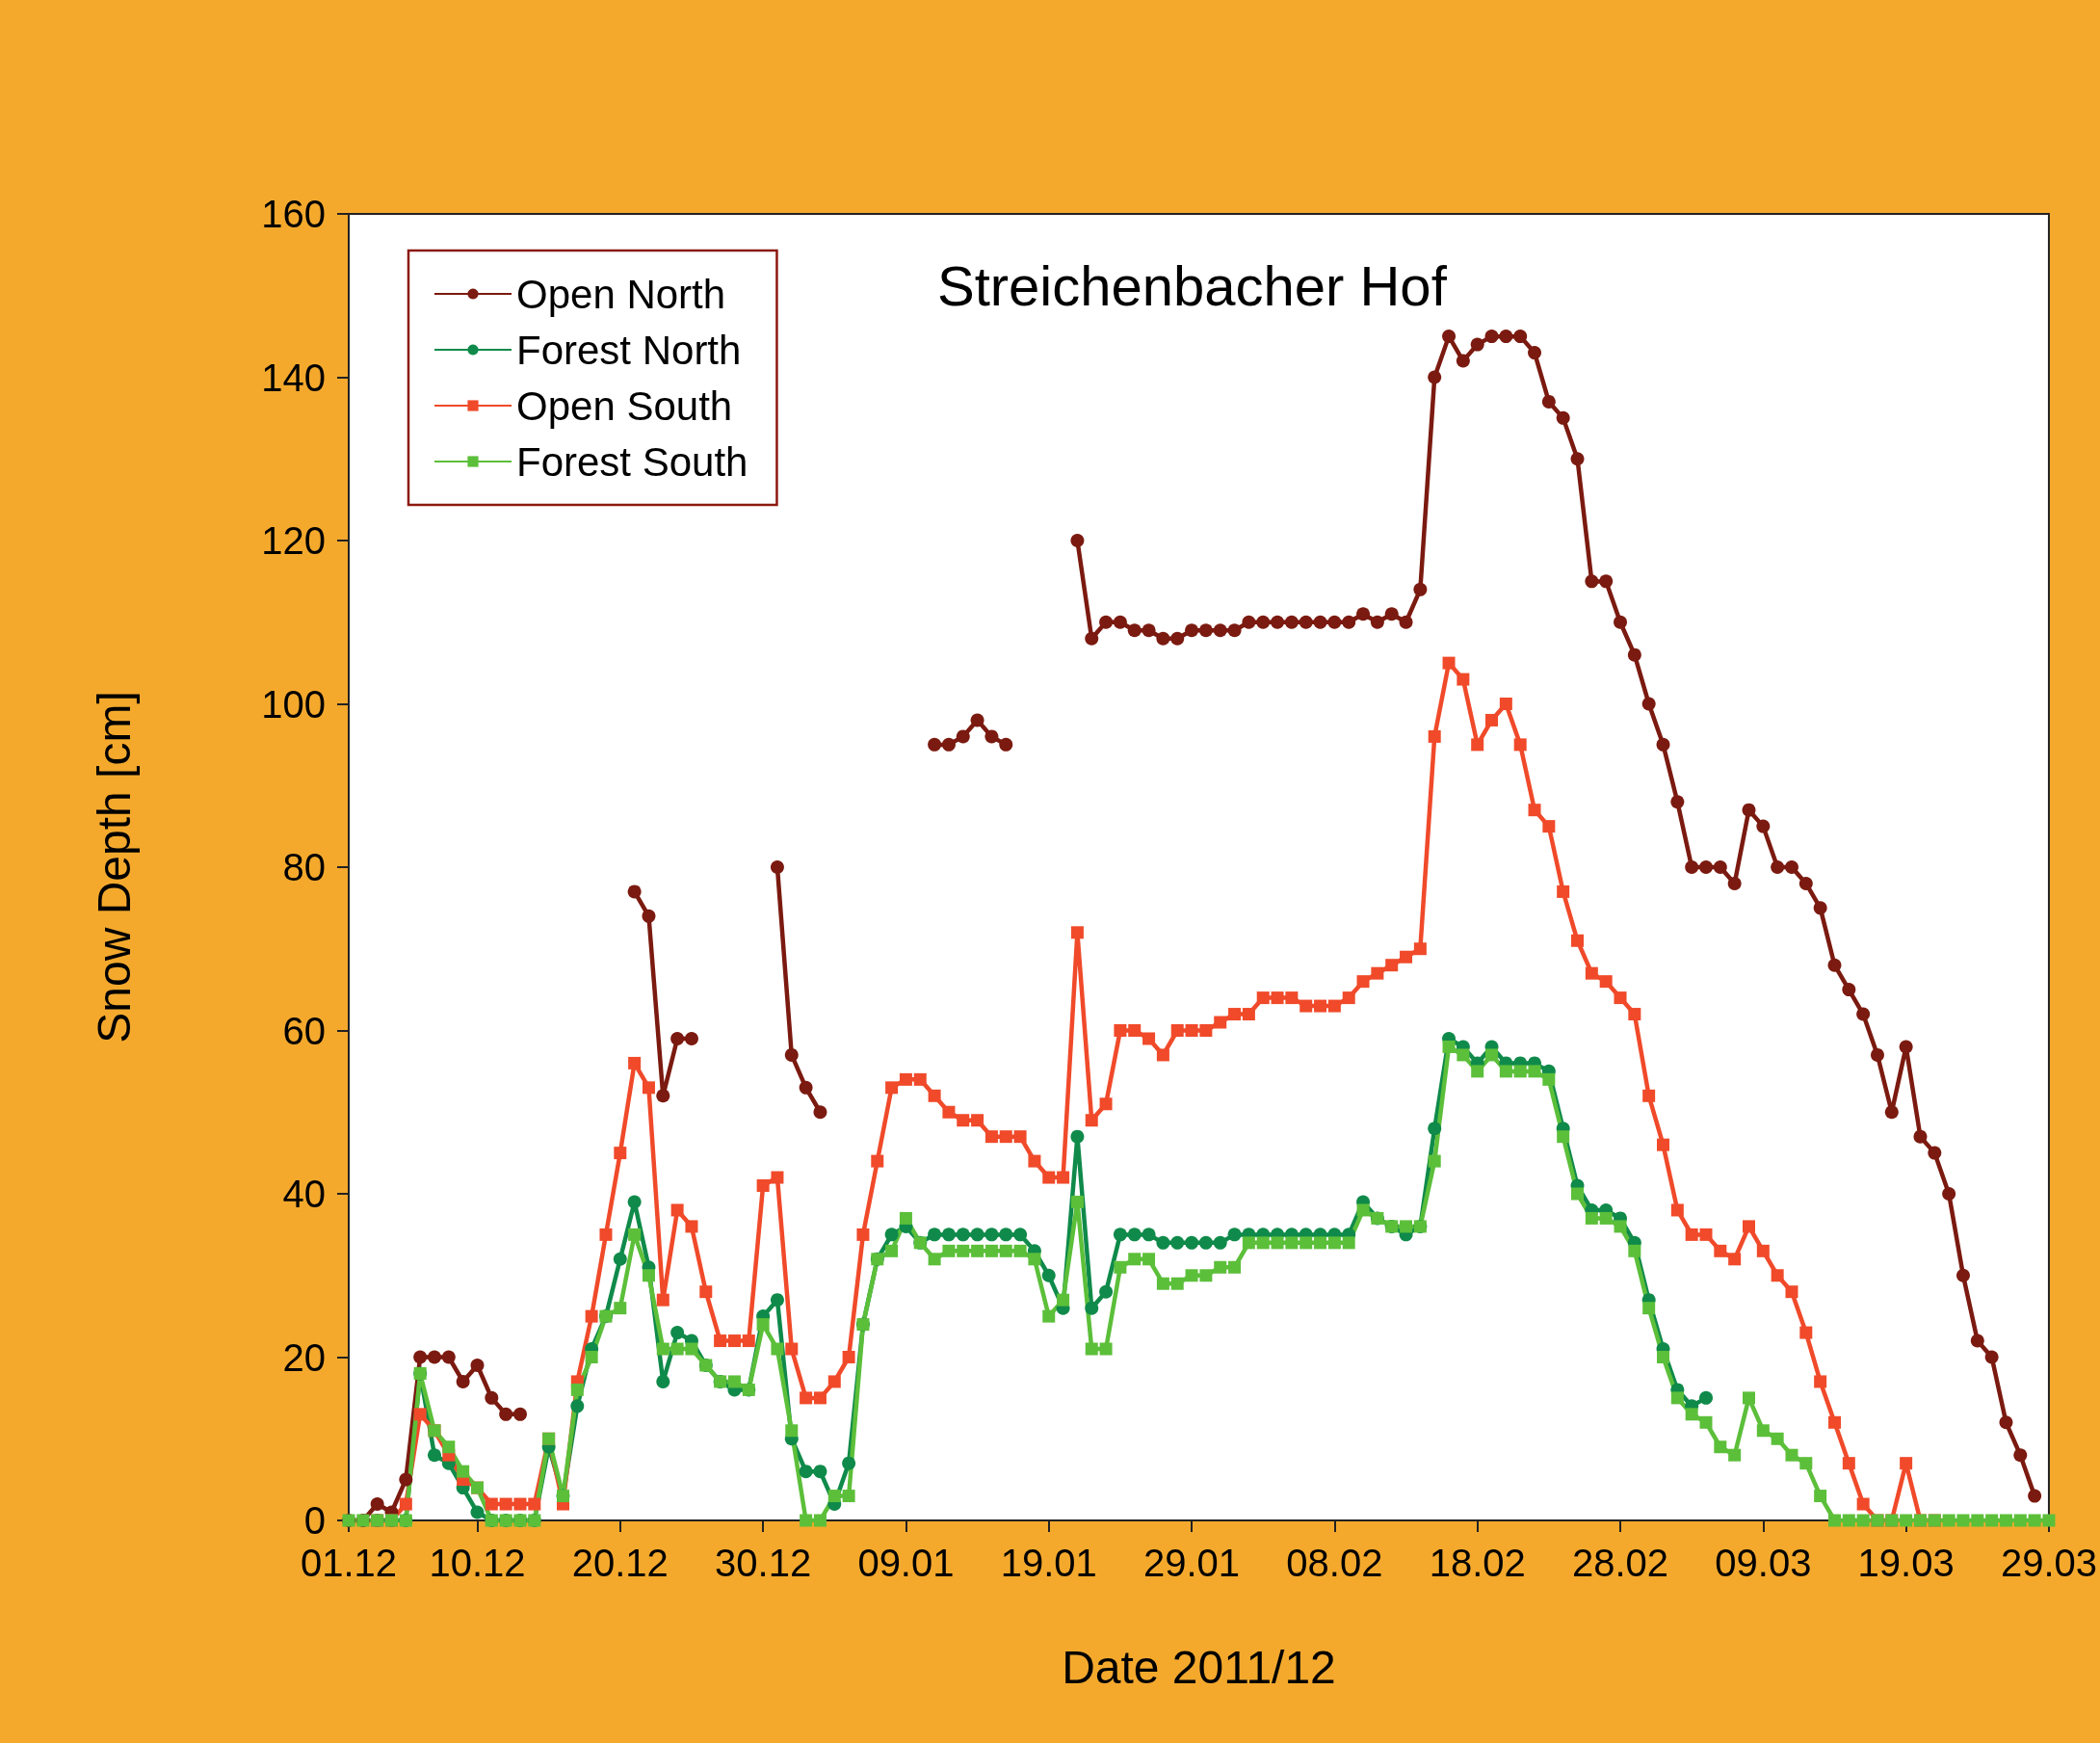 This screenshot has width=2100, height=1743. What do you see at coordinates (1193, 285) in the screenshot?
I see `text: Streichenbacher Hof` at bounding box center [1193, 285].